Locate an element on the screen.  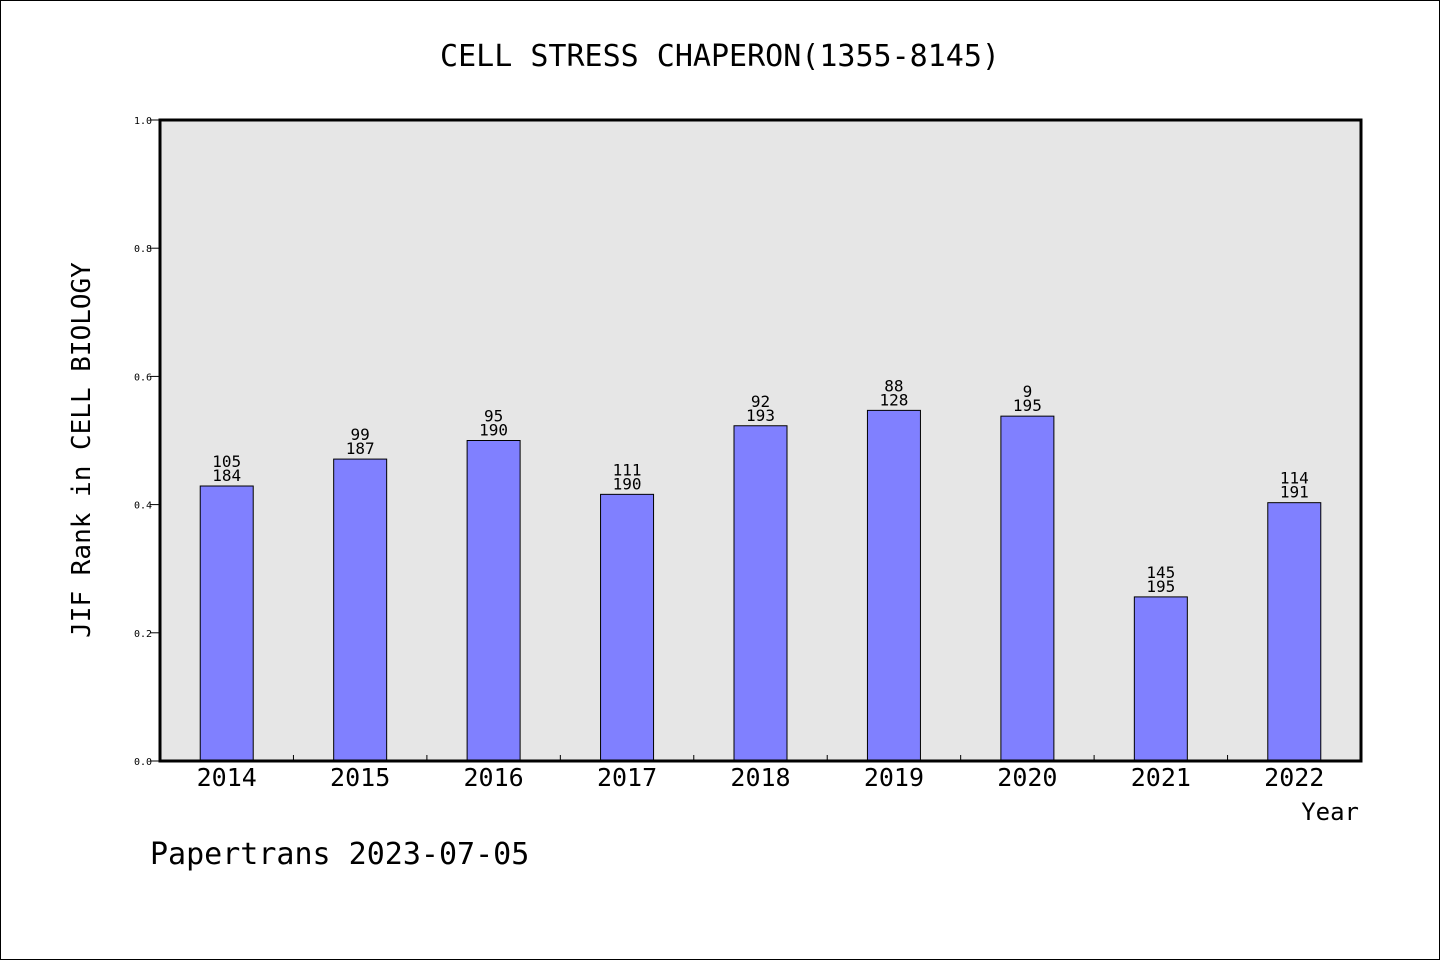
bar-rank-label: 99 is located at coordinates (360, 434).